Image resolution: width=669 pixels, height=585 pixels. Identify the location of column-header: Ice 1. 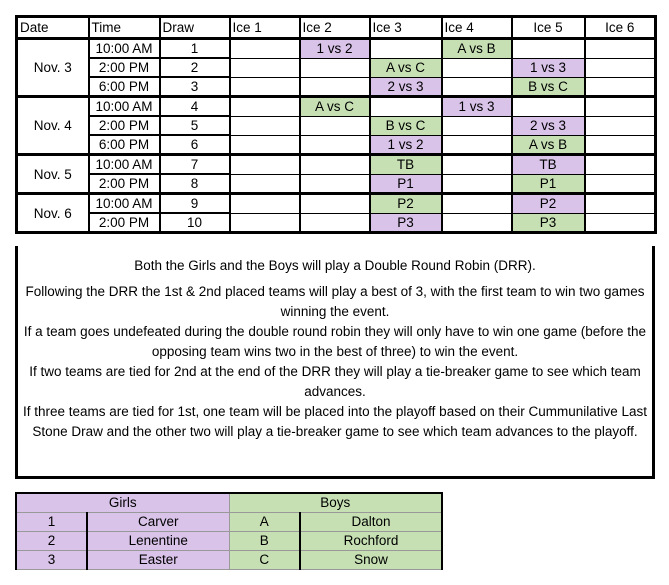
(264, 27).